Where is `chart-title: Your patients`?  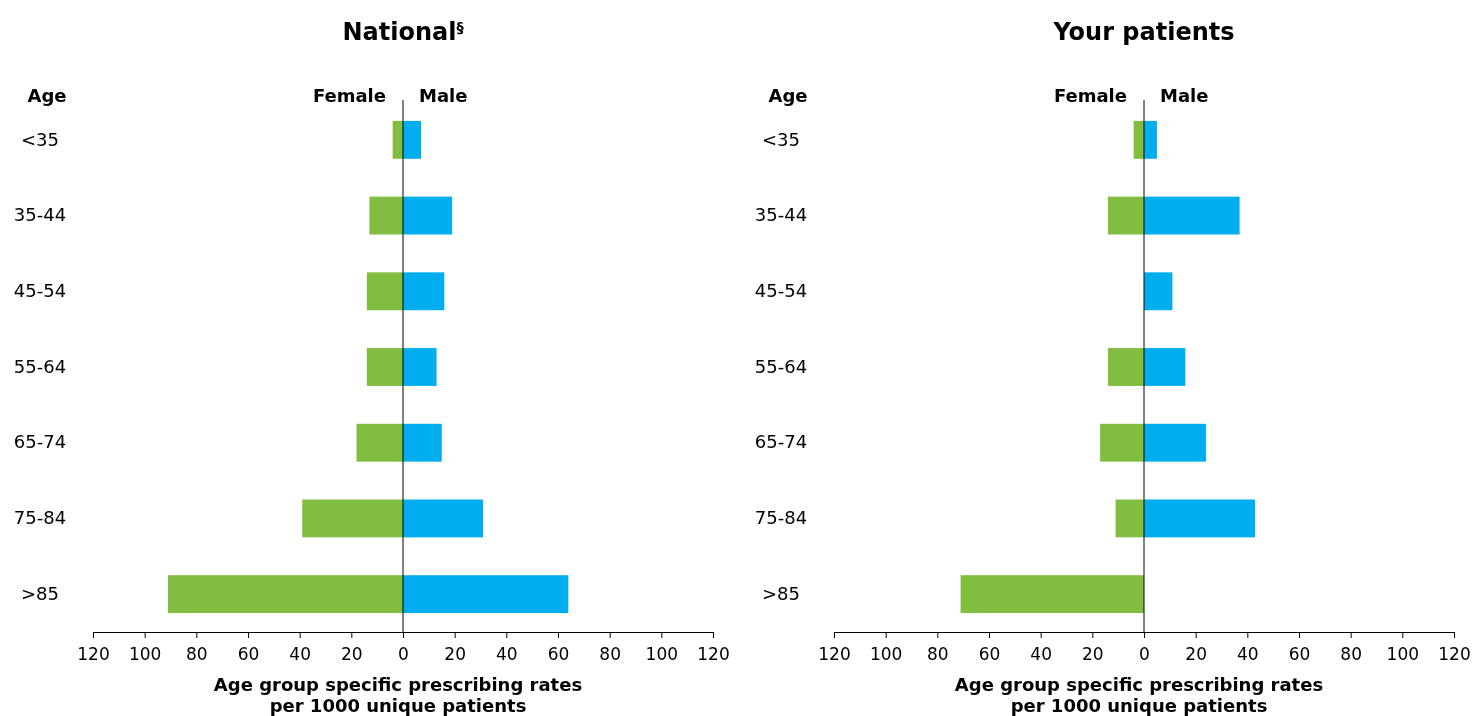
chart-title: Your patients is located at coordinates (1143, 32).